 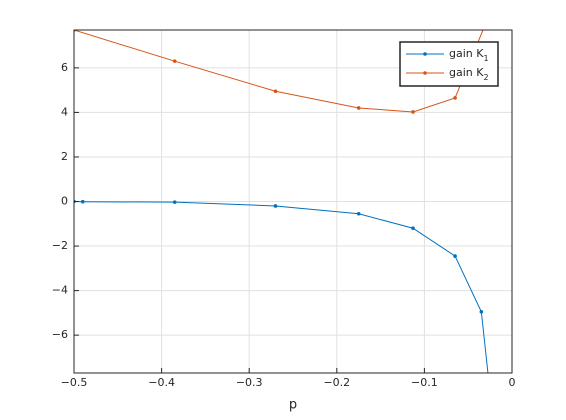 I want to click on legend-label: gain K1, so click(x=469, y=55).